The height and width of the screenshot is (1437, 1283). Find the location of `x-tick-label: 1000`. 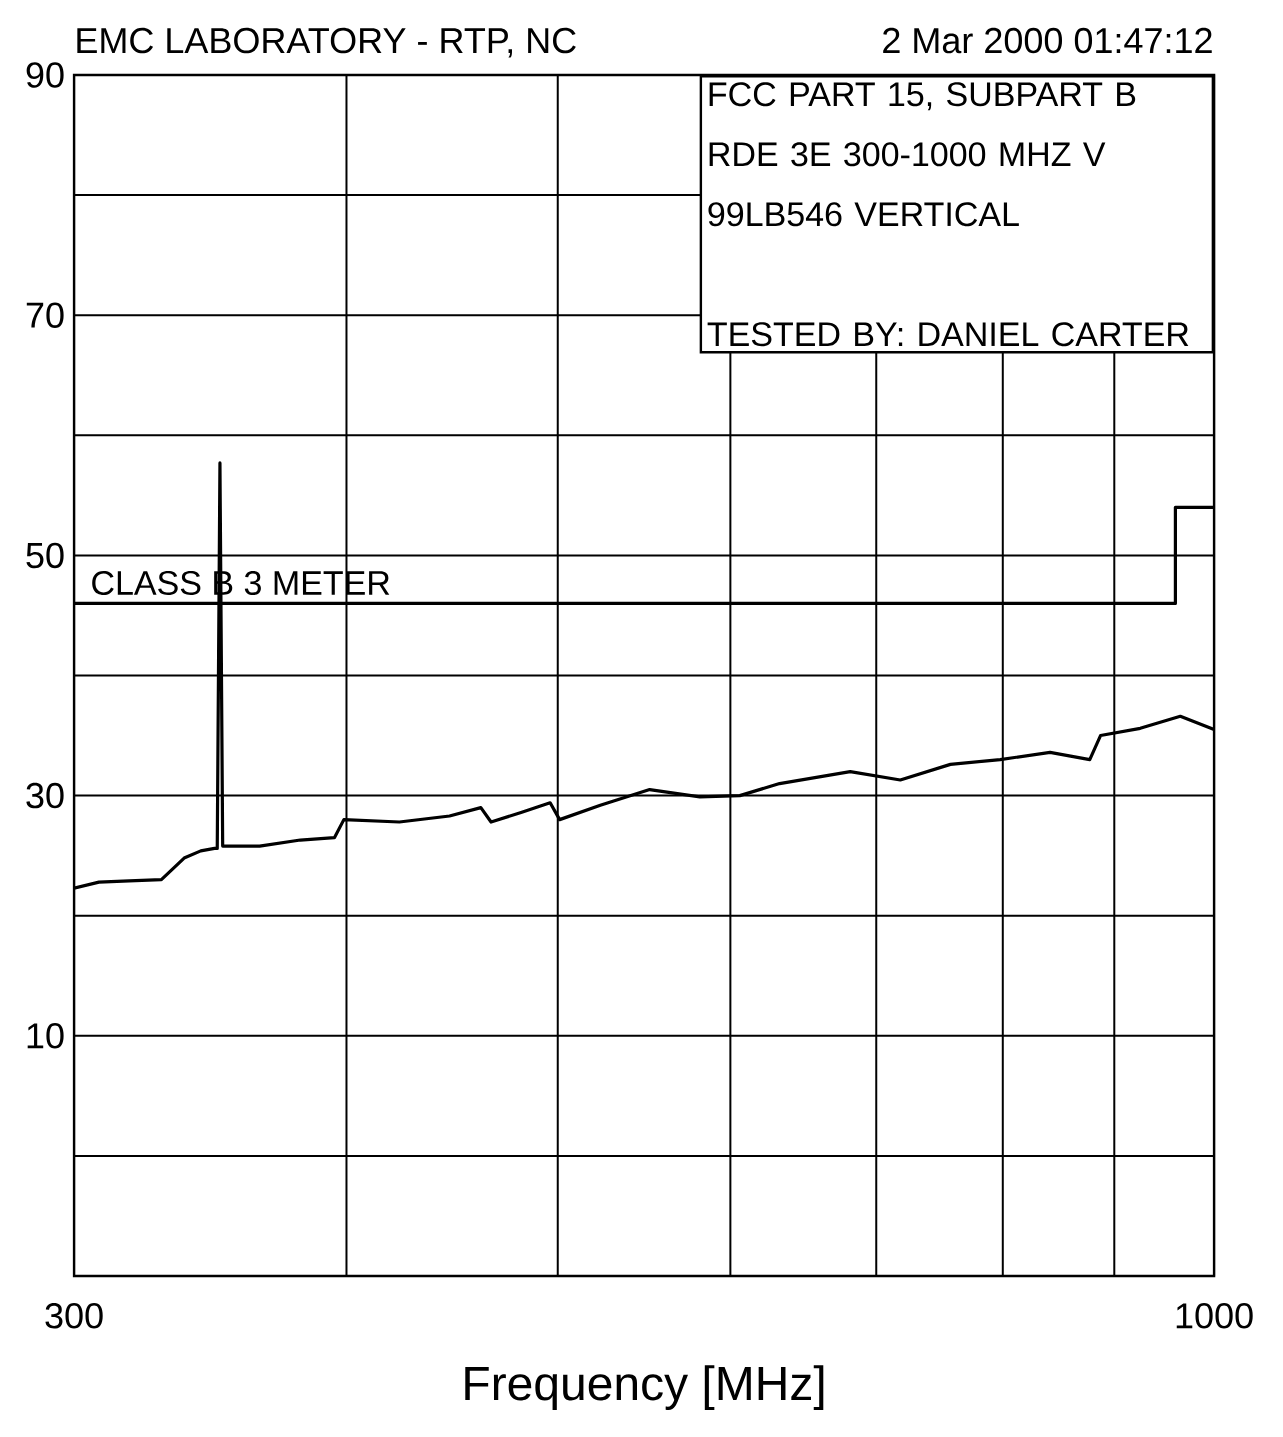

x-tick-label: 1000 is located at coordinates (1214, 1316).